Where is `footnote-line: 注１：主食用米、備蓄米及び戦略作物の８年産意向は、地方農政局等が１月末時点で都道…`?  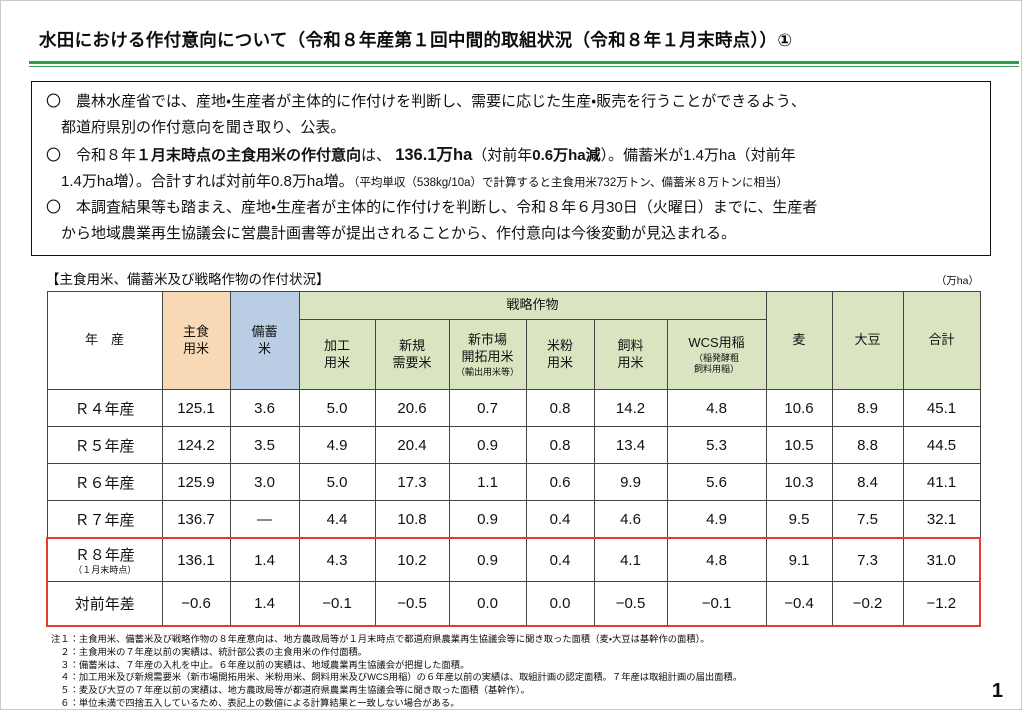
footnote-line: 注１：主食用米、備蓄米及び戦略作物の８年産意向は、地方農政局等が１月末時点で都道… is located at coordinates (380, 638).